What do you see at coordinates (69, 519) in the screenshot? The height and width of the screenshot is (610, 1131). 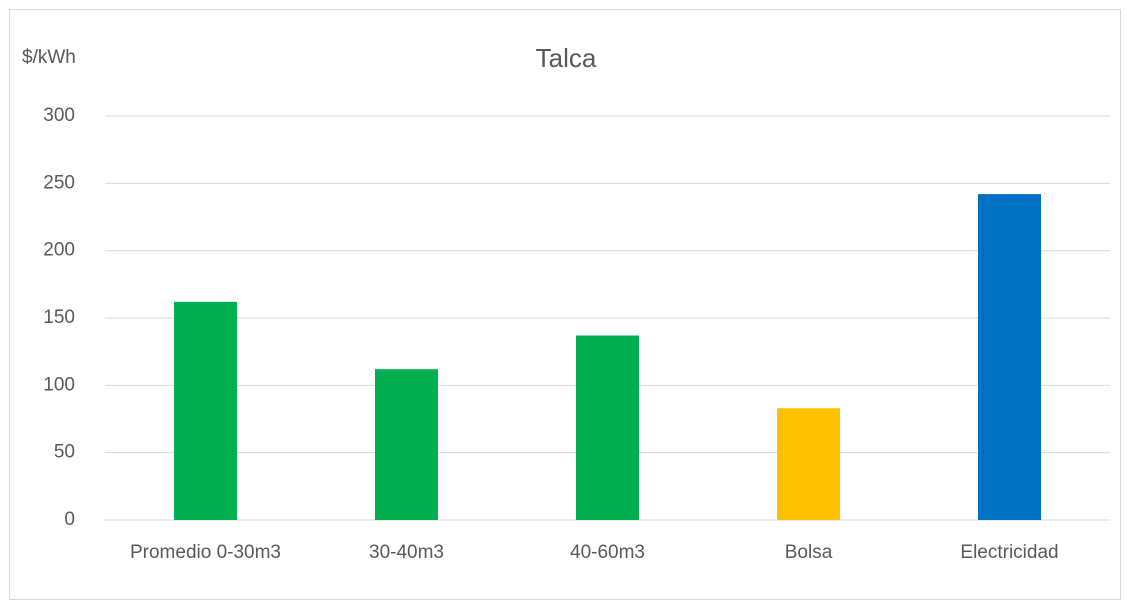 I see `y-tick-label: 0` at bounding box center [69, 519].